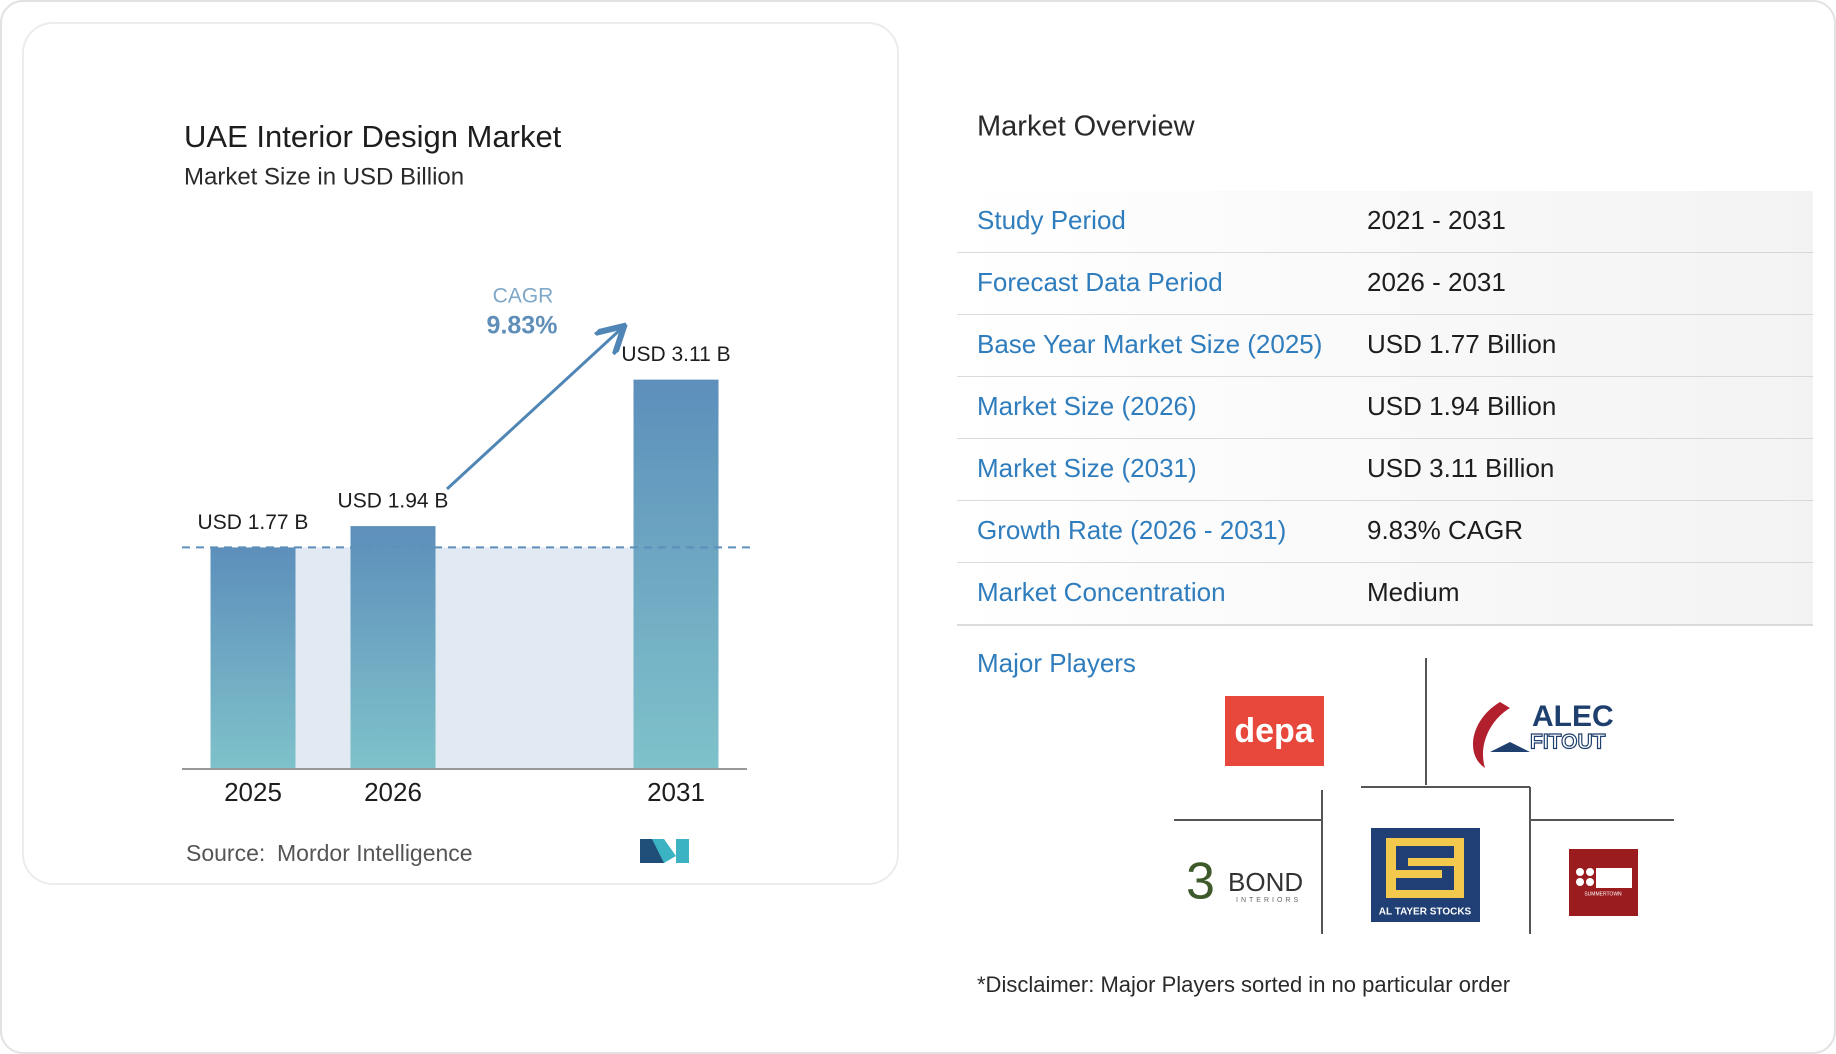 The height and width of the screenshot is (1054, 1836). Describe the element at coordinates (1101, 592) in the screenshot. I see `row-label: Market Concentration` at that location.